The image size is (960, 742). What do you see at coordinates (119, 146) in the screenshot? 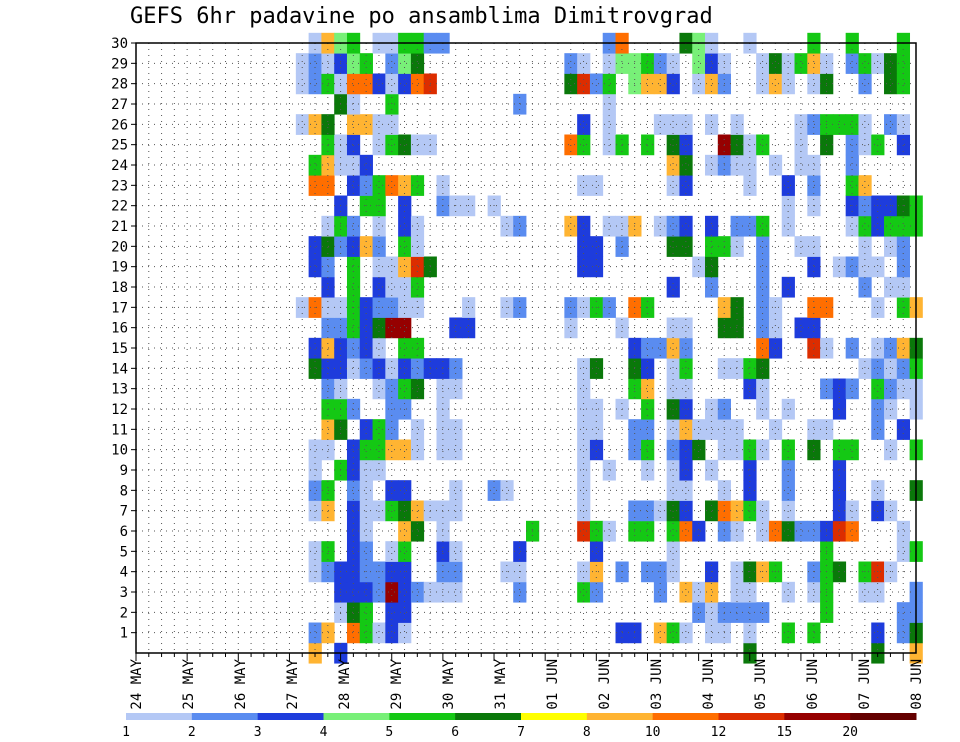
I see `y-tick-label: 25` at bounding box center [119, 146].